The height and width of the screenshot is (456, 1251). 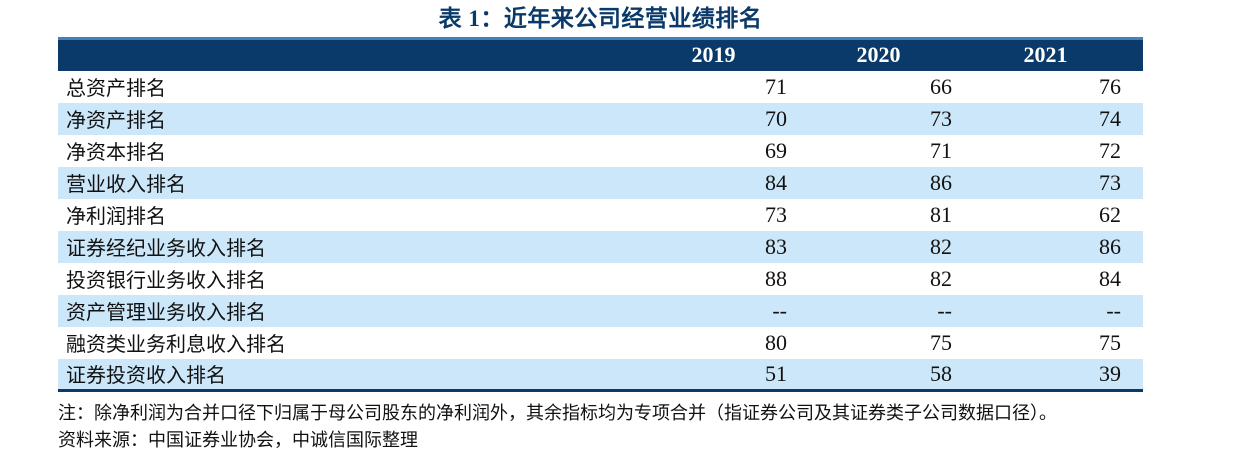 I want to click on rank-value-2021: 84, so click(x=1110, y=278).